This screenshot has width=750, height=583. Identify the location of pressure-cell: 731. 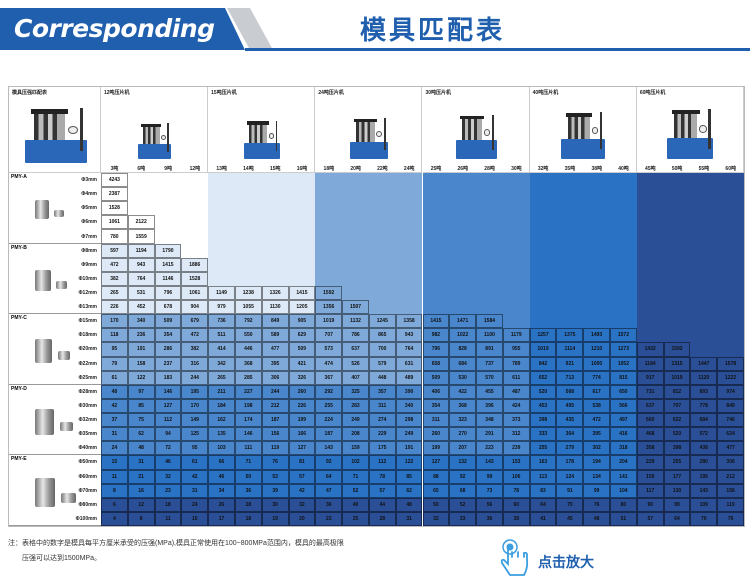
(650, 391).